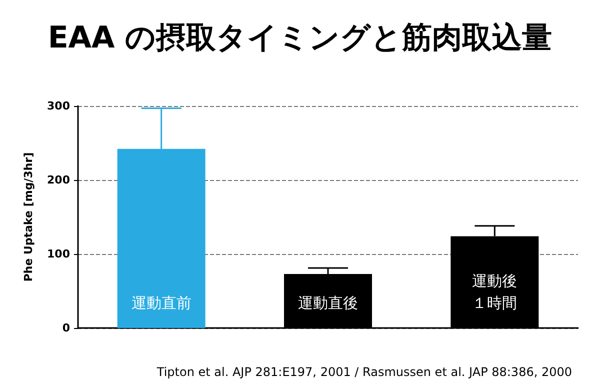 The width and height of the screenshot is (600, 390). Describe the element at coordinates (300, 38) in the screenshot. I see `chart-title: EAA の摂取タイミングと筋肉取込量` at that location.